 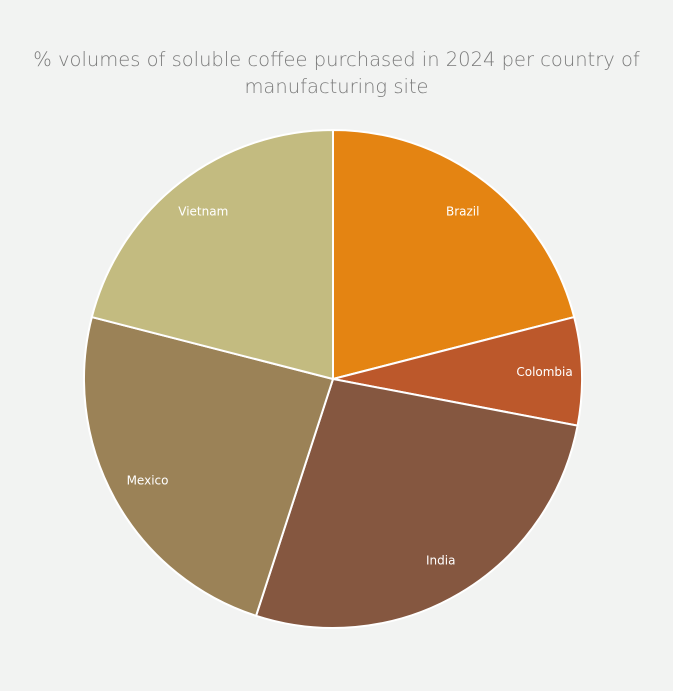 I want to click on slice-label: Vietnam, so click(x=203, y=211).